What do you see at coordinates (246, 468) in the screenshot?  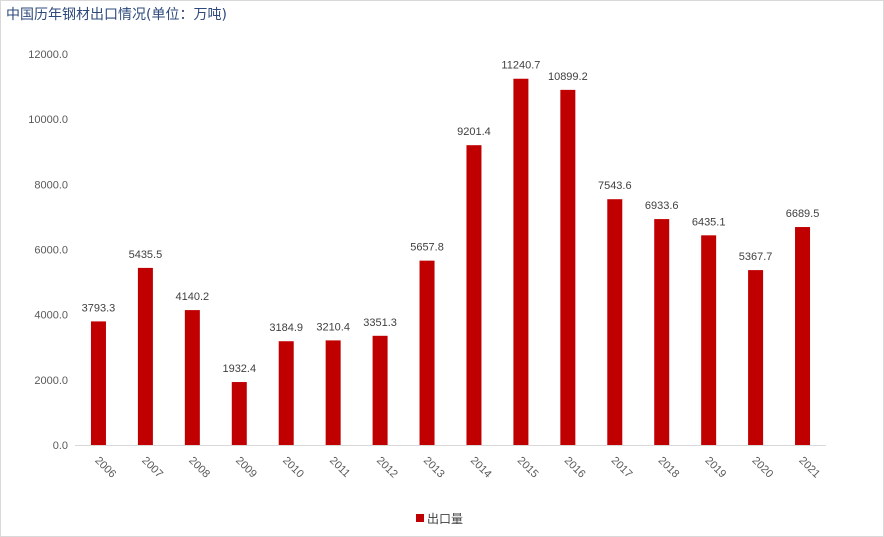 I see `x-tick-label: 2009` at bounding box center [246, 468].